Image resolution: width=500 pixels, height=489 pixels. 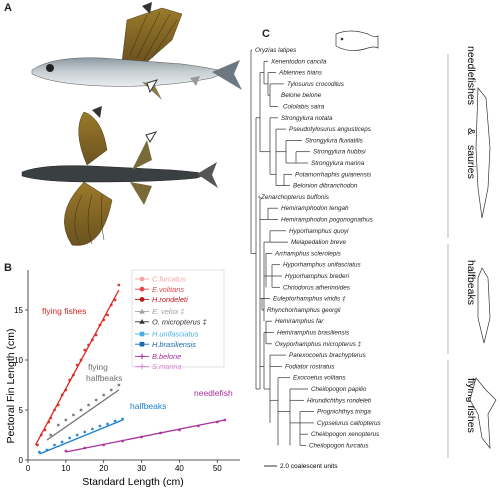 What do you see at coordinates (266, 34) in the screenshot?
I see `panel-label-c: C` at bounding box center [266, 34].